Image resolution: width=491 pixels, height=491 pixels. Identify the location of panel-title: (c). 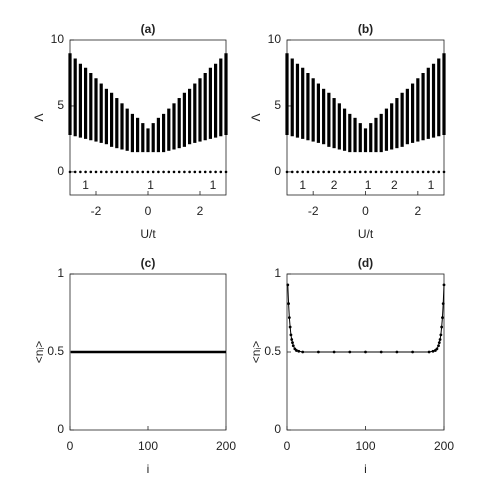
(148, 263).